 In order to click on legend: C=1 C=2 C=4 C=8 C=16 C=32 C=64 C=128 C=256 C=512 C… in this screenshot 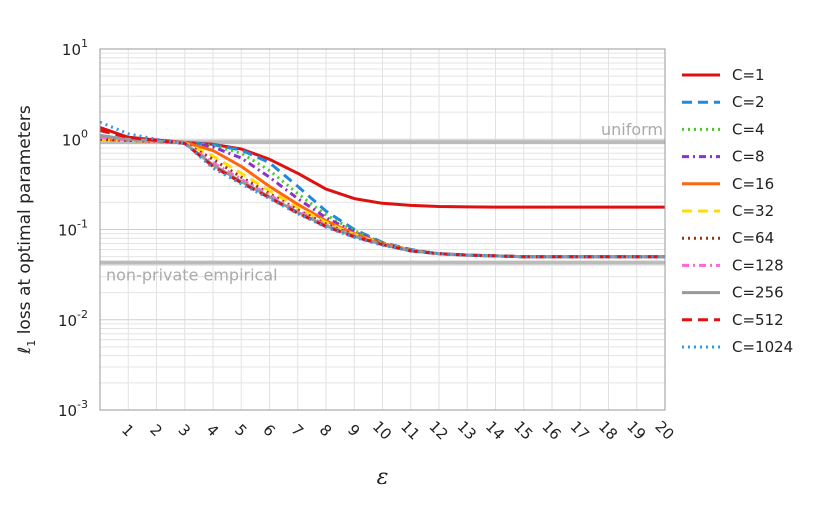, I will do `click(737, 211)`.